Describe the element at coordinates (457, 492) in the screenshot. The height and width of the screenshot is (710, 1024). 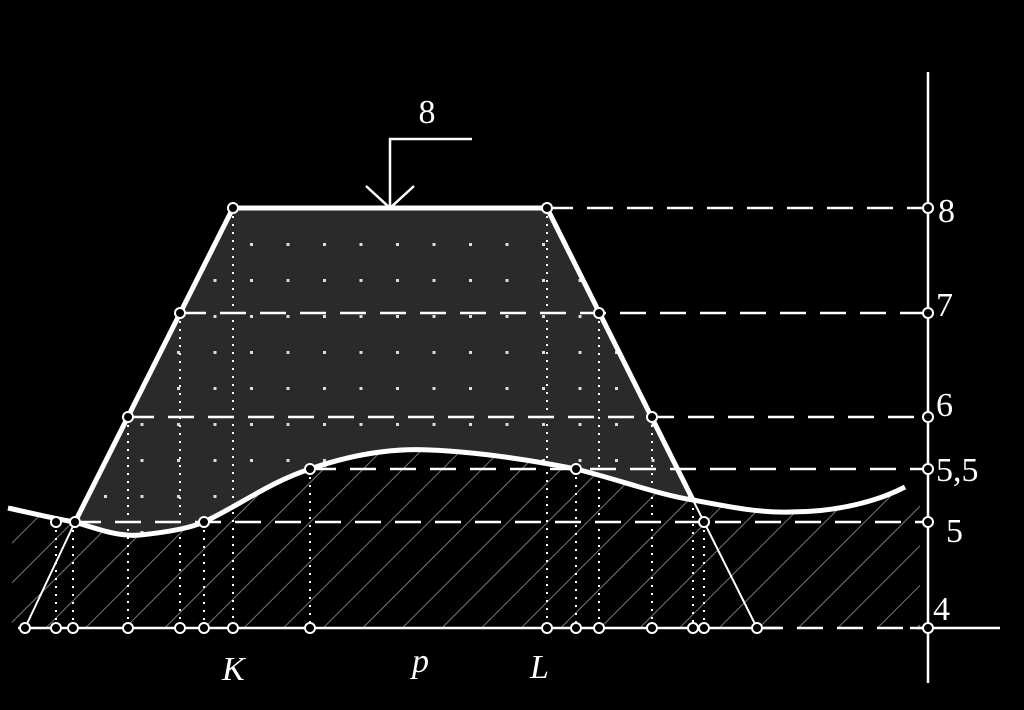
I see `ground-curve` at that location.